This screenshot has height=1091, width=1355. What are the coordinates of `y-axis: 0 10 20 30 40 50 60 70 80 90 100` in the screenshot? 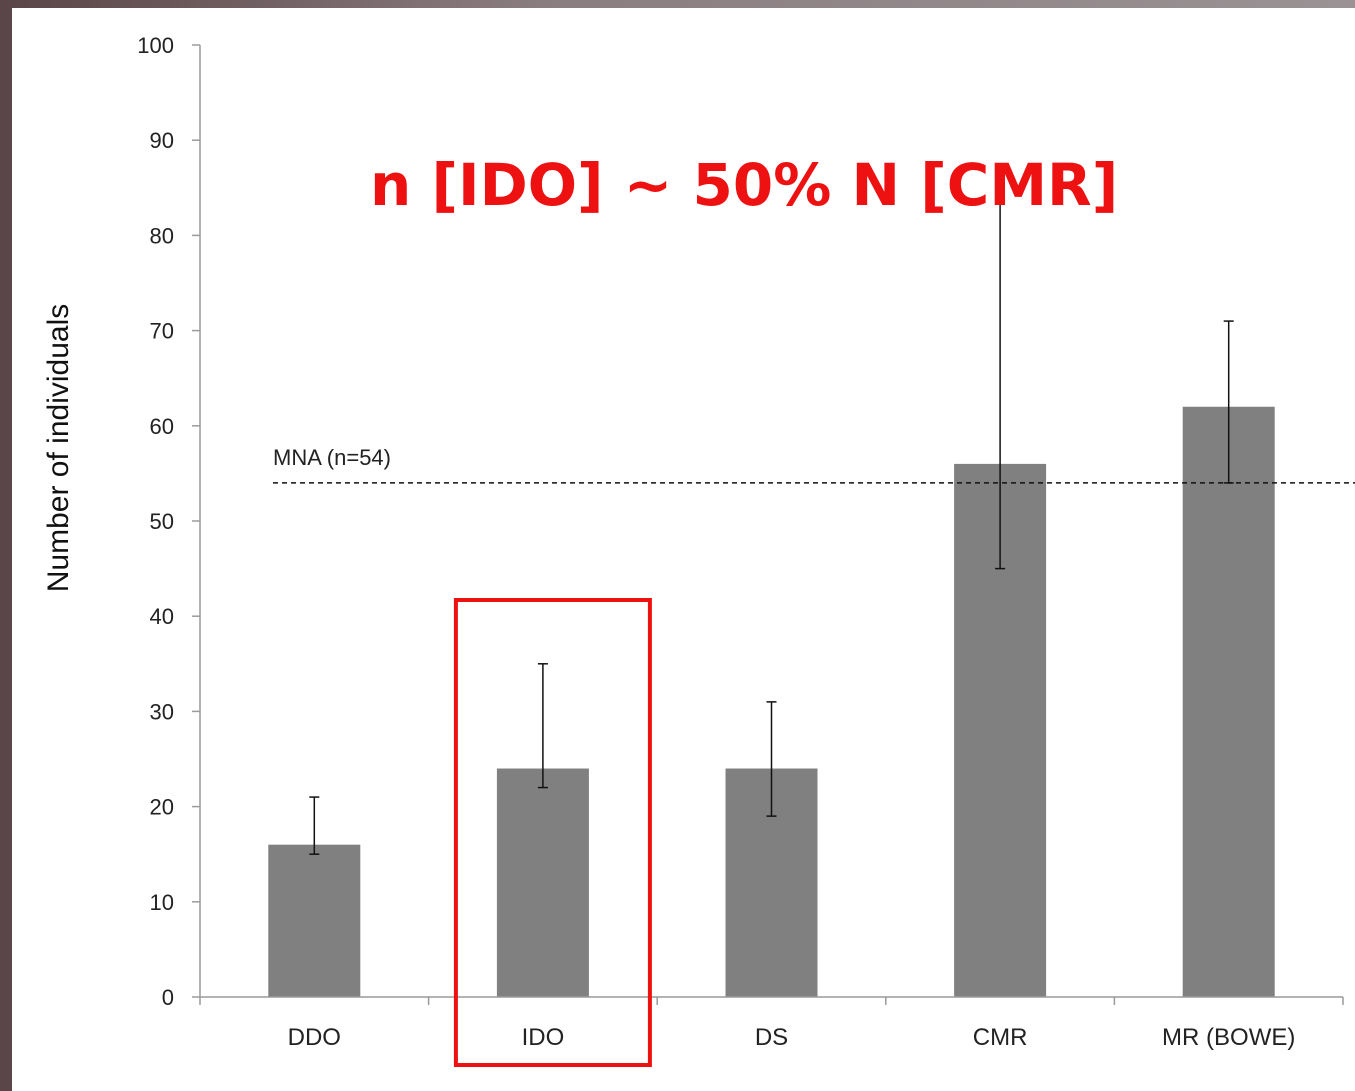 It's located at (169, 521).